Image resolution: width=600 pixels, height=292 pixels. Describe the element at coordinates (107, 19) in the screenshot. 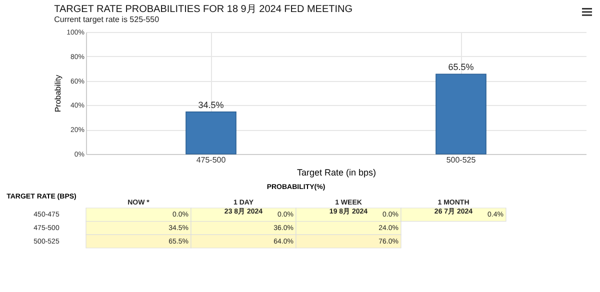

I see `chart-subtitle: Current target rate is 525-550` at that location.